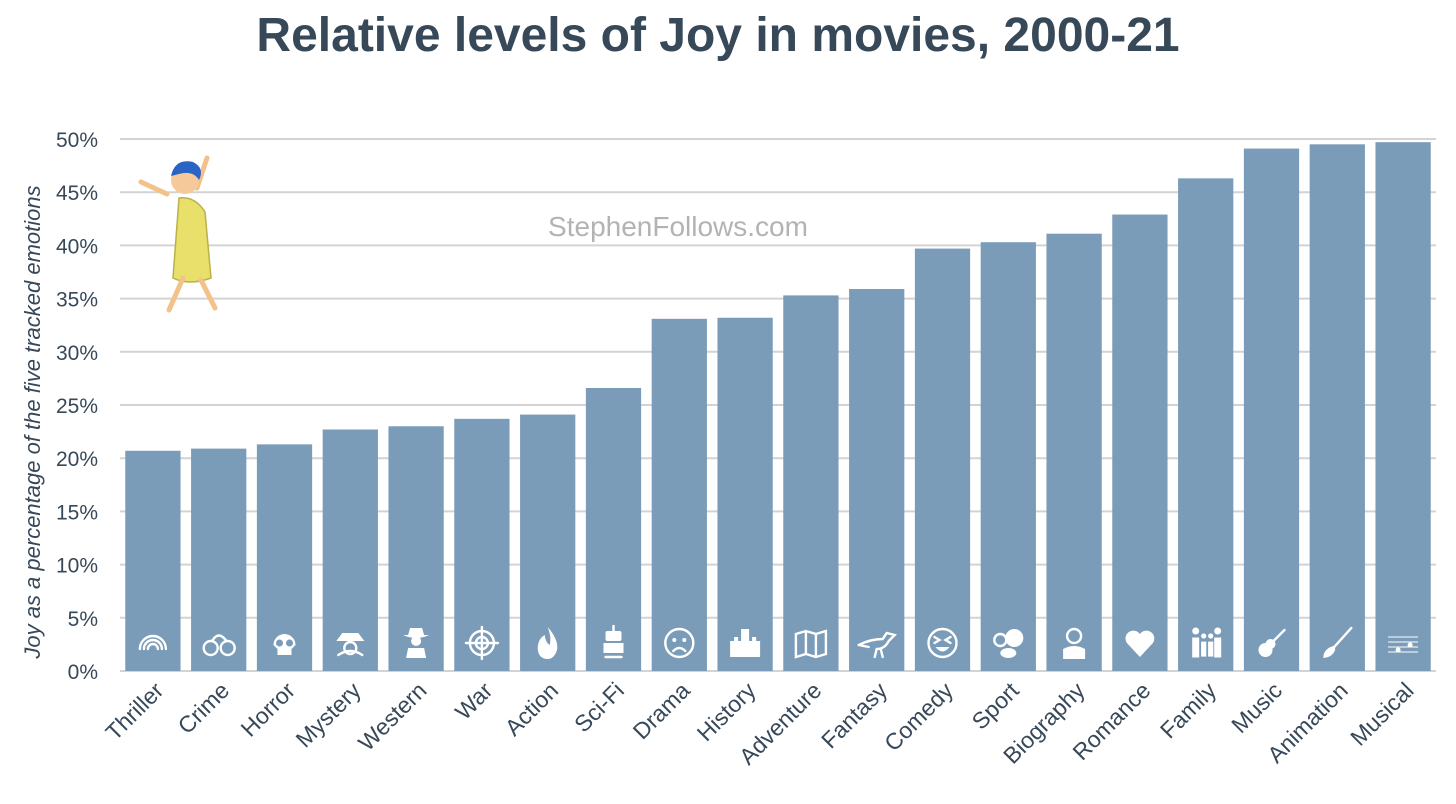  What do you see at coordinates (392, 716) in the screenshot?
I see `x-tick-label: Western` at bounding box center [392, 716].